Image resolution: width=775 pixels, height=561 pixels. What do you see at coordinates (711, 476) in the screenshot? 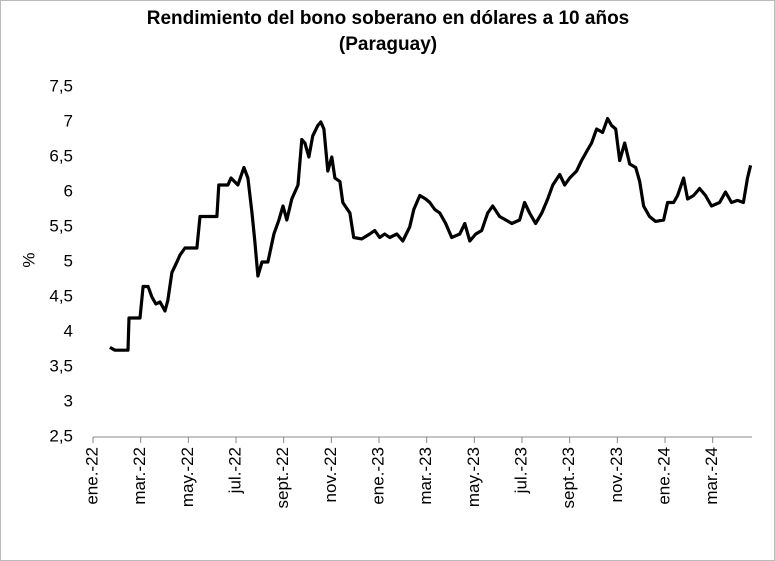
I see `x-tick-label: mar.-24` at bounding box center [711, 476].